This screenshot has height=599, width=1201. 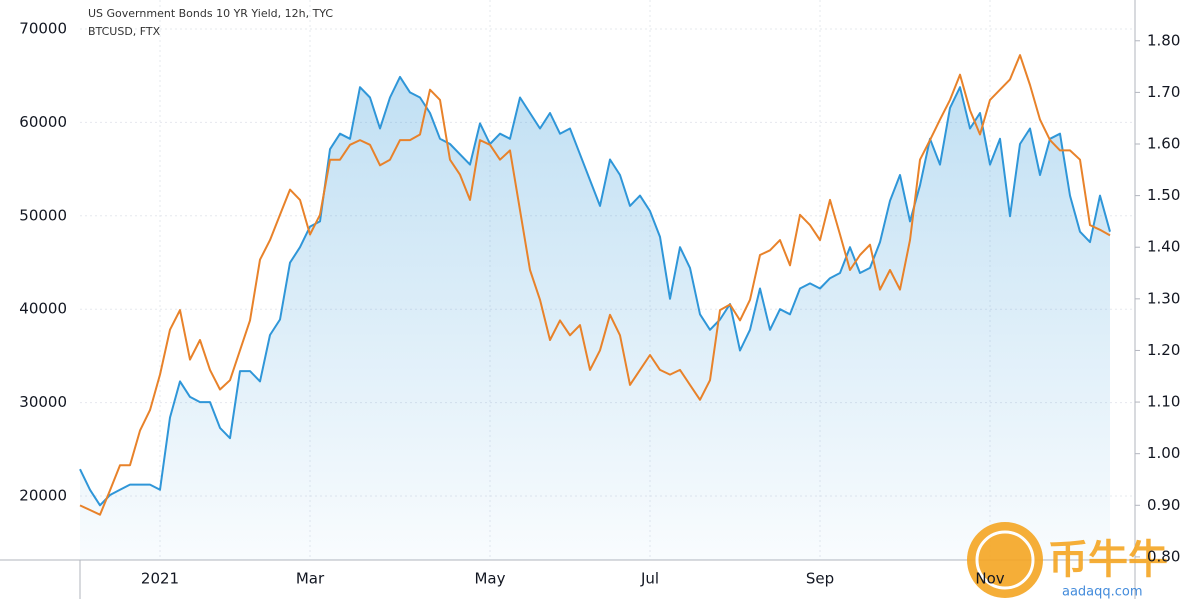 What do you see at coordinates (160, 579) in the screenshot?
I see `x-tick-label: 2021` at bounding box center [160, 579].